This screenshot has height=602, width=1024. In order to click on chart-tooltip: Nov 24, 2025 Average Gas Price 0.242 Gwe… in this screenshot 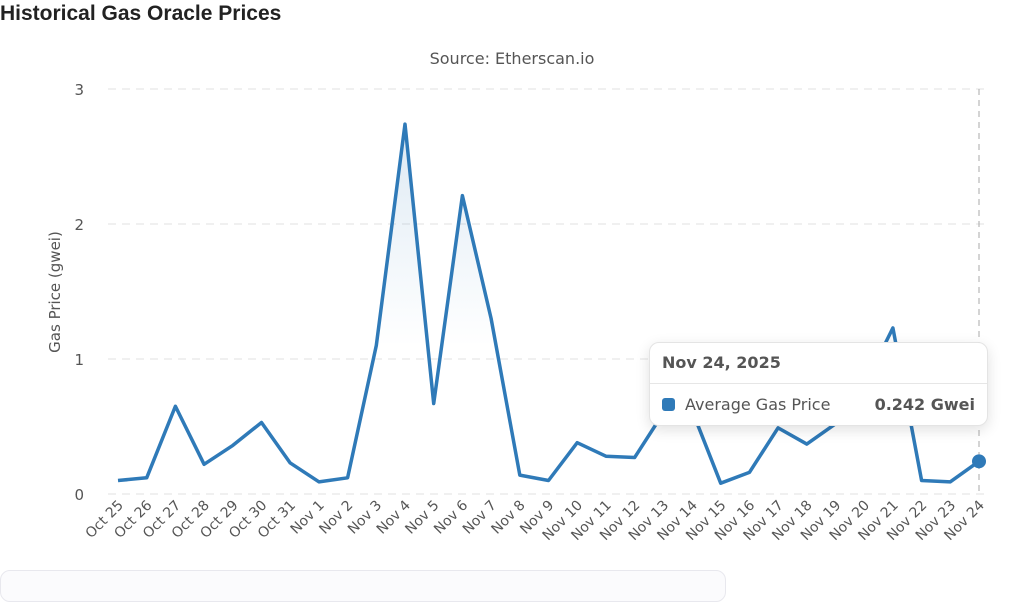, I will do `click(818, 384)`.